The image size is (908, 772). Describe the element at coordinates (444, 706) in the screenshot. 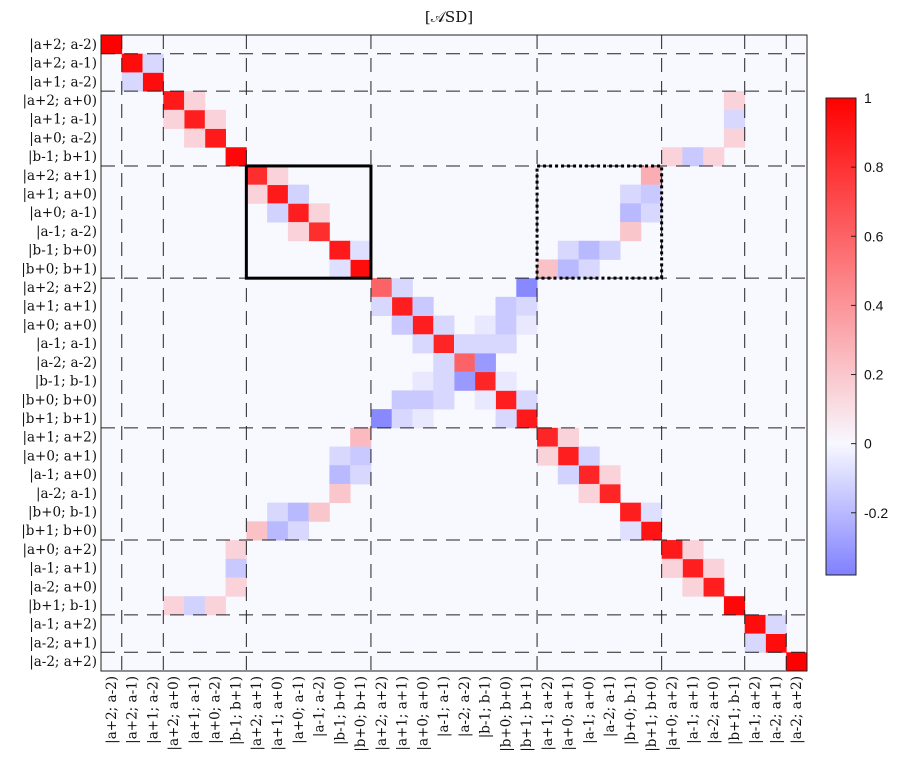

I see `column-tick-label: |a-1; a-1)` at that location.